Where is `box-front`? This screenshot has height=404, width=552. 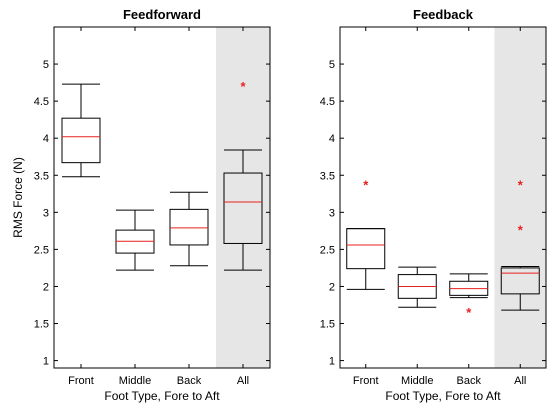 box-front is located at coordinates (81, 130).